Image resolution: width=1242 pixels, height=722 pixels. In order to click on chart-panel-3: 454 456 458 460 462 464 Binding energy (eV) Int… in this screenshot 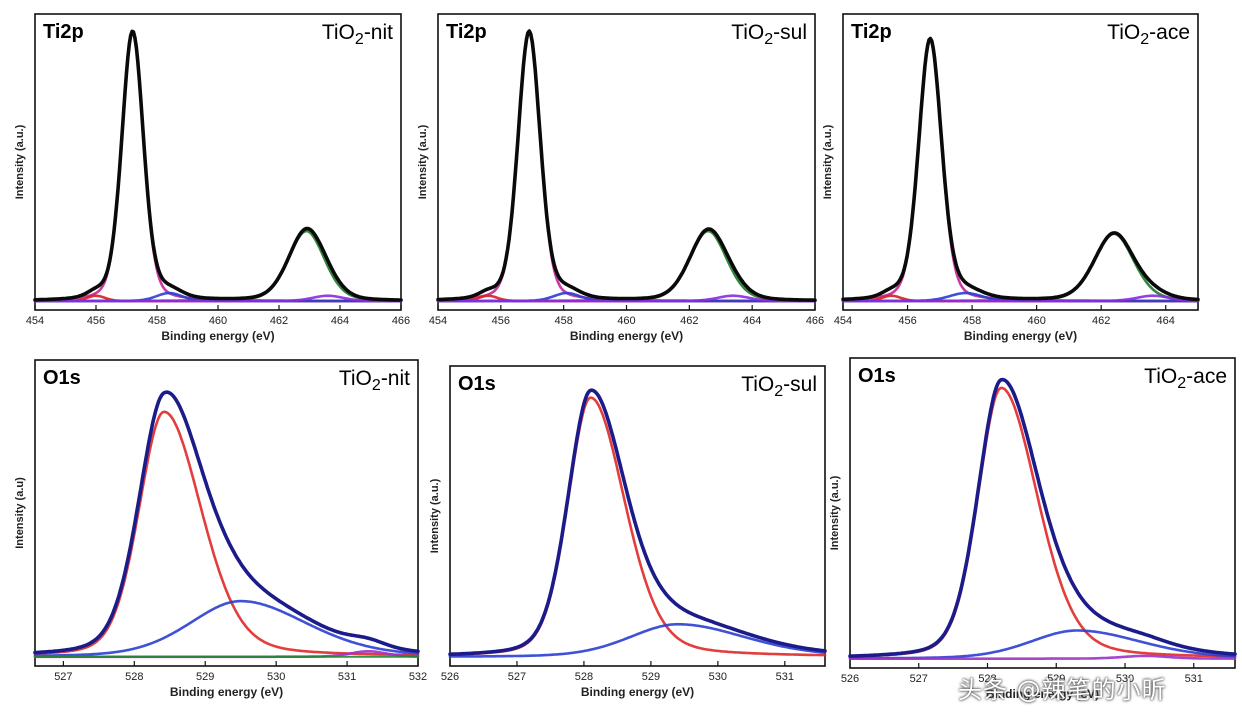, I will do `click(1011, 178)`.